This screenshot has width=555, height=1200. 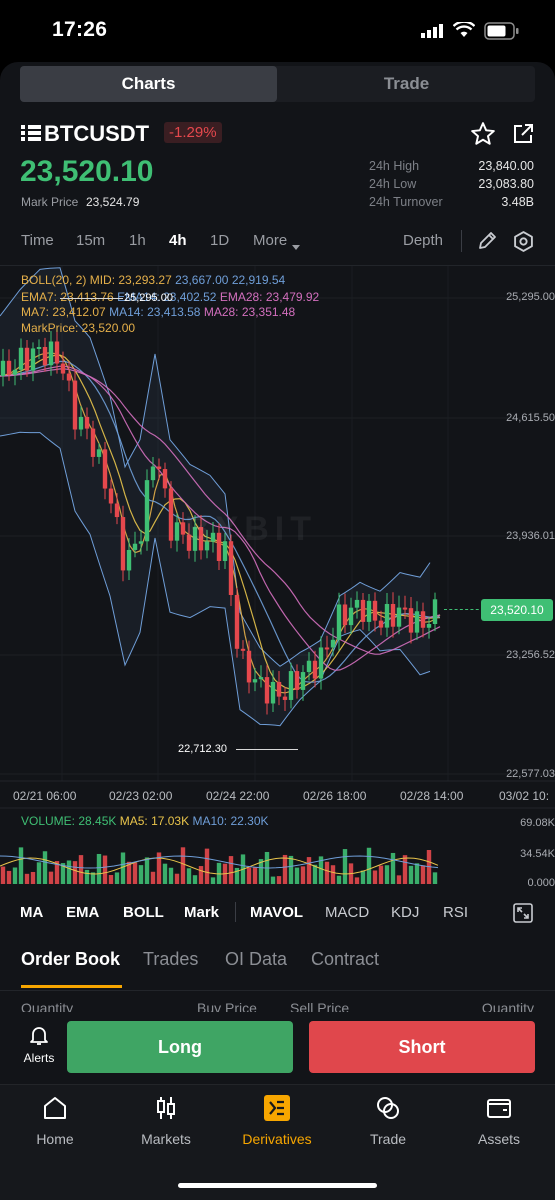 What do you see at coordinates (530, 297) in the screenshot?
I see `y-axis-label: 25,295.00` at bounding box center [530, 297].